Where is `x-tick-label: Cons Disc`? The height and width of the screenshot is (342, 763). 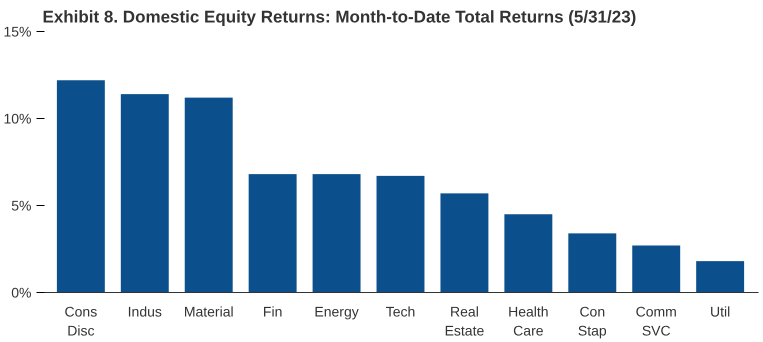
x-tick-label: Cons Disc is located at coordinates (81, 321).